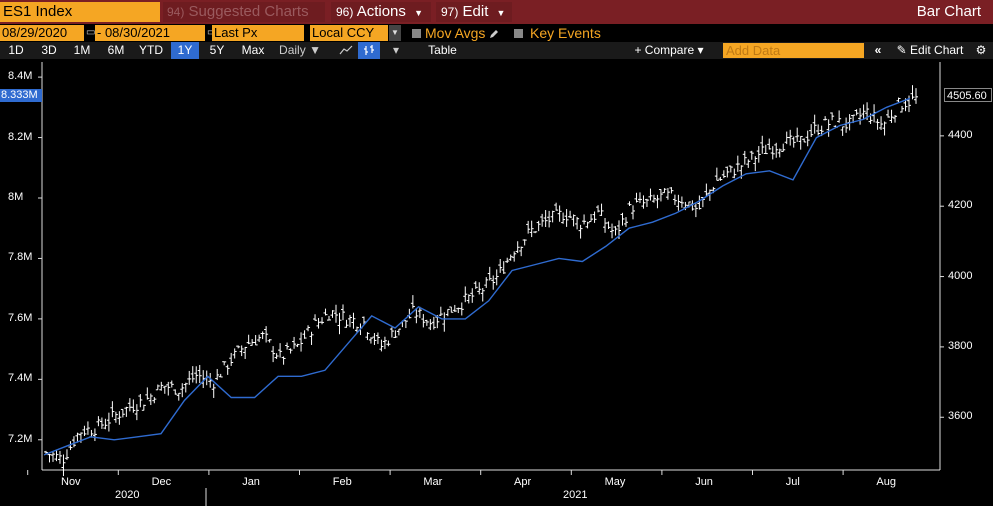 The height and width of the screenshot is (506, 993). Describe the element at coordinates (20, 438) in the screenshot. I see `left-tick-label: 7.2M` at that location.